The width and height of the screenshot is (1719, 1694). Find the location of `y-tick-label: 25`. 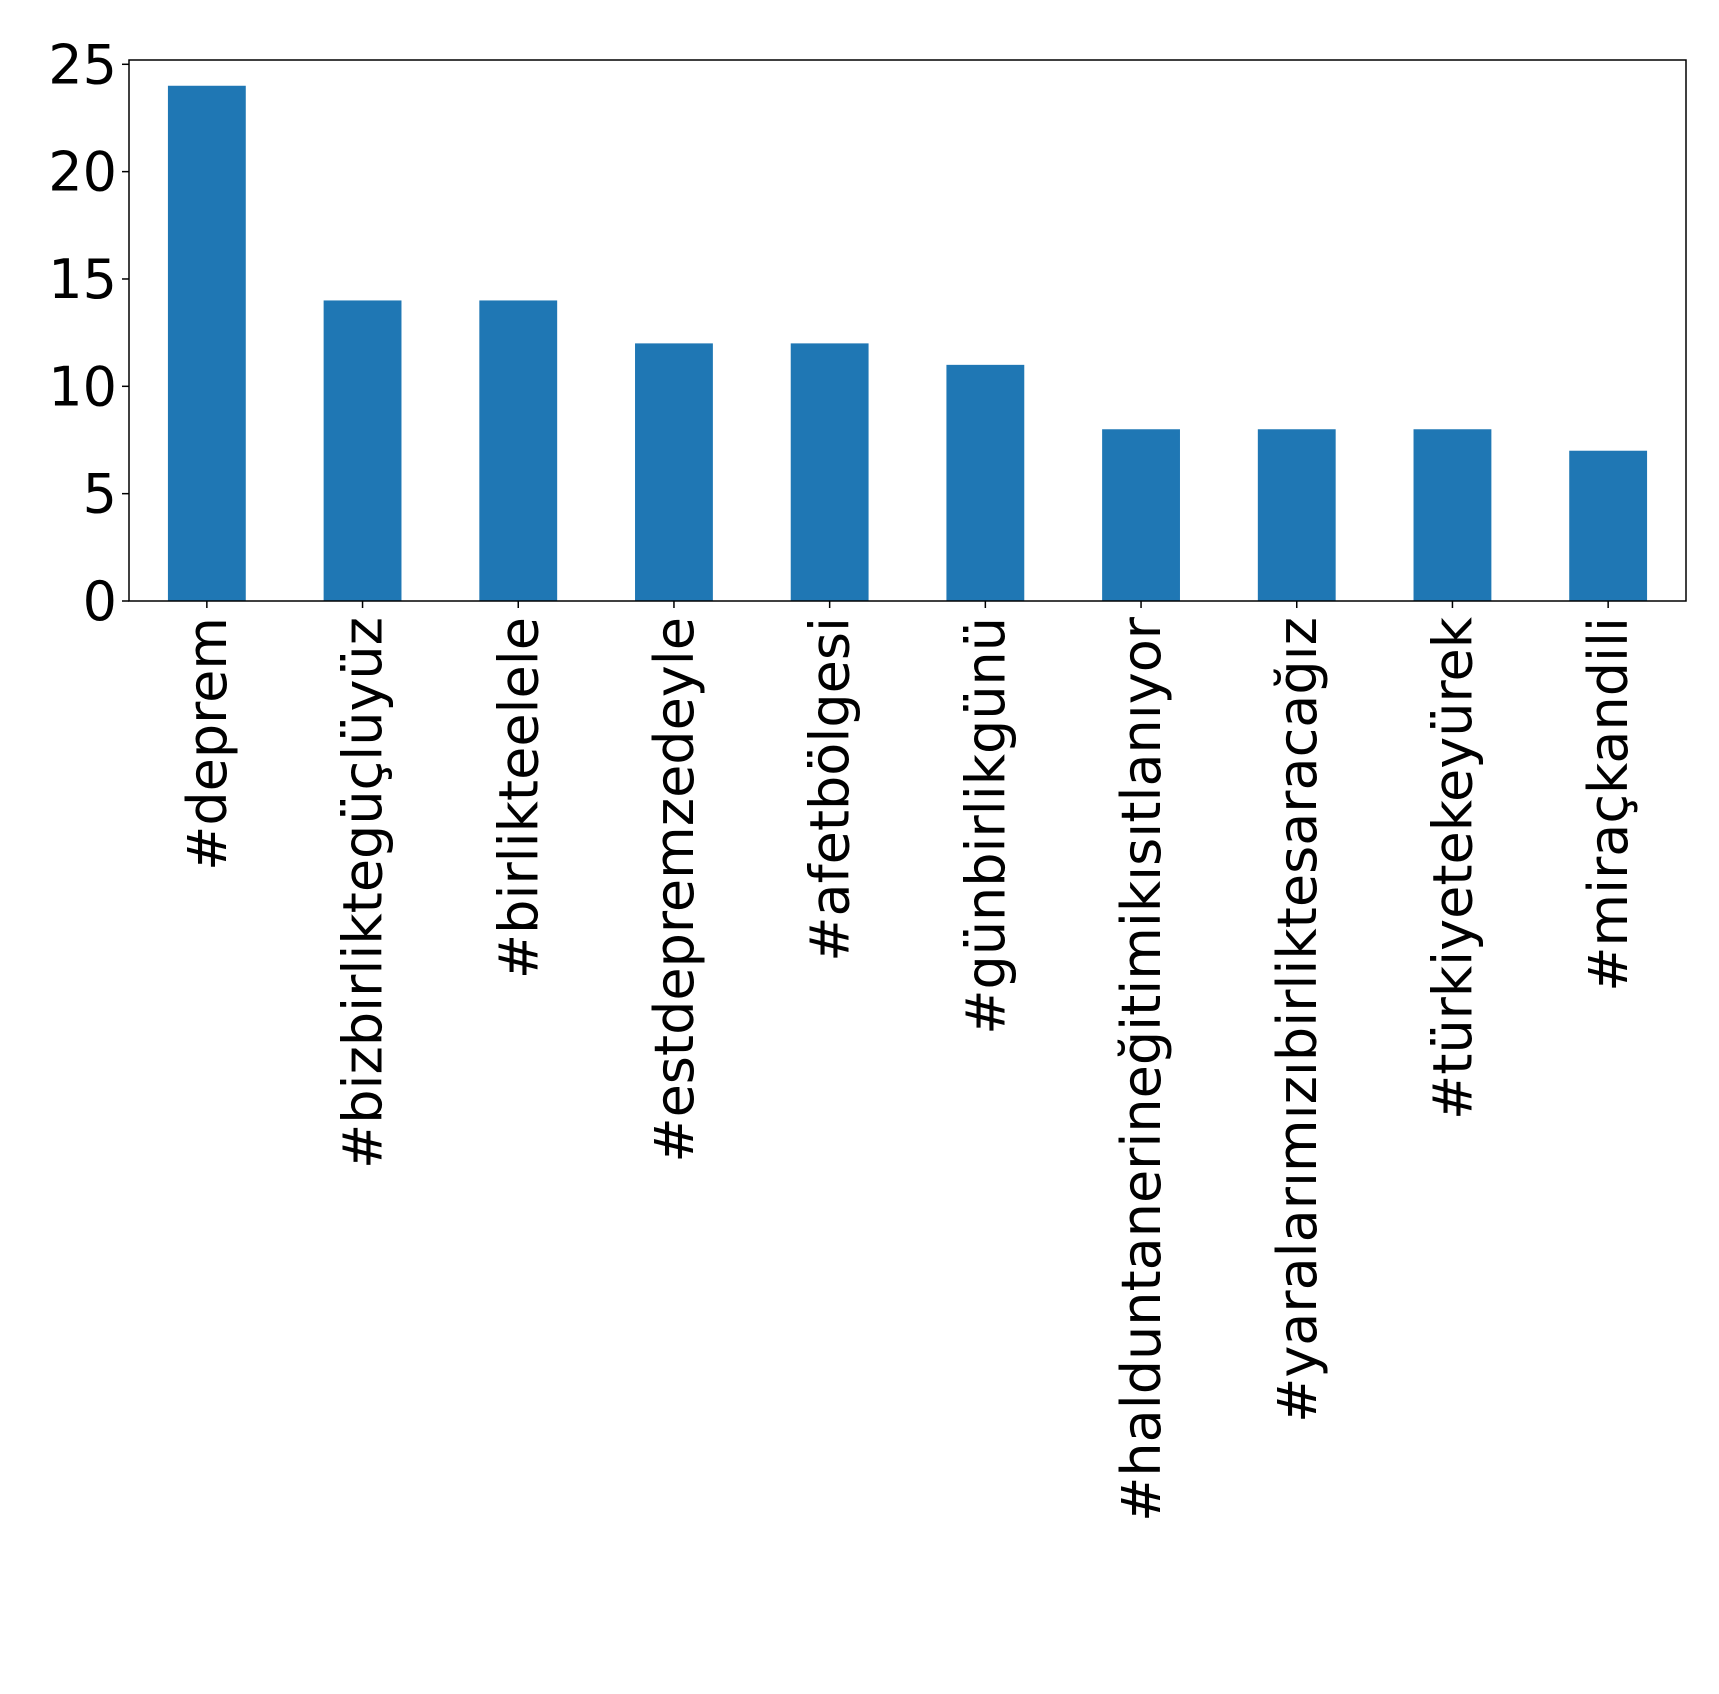

y-tick-label: 25 is located at coordinates (82, 64).